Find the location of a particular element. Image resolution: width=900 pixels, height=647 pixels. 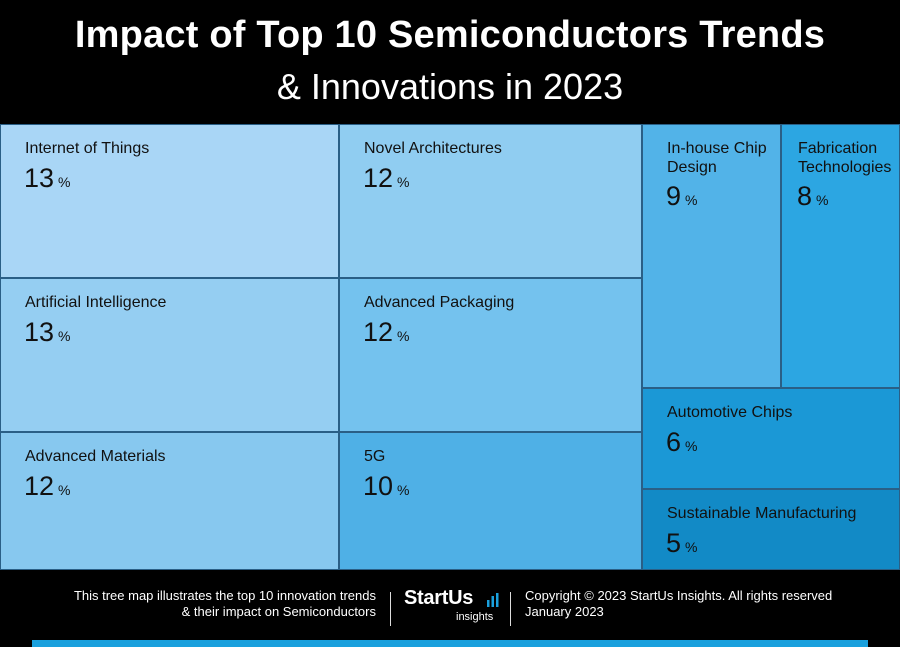

tile-label: Internet of Things is located at coordinates (87, 148).